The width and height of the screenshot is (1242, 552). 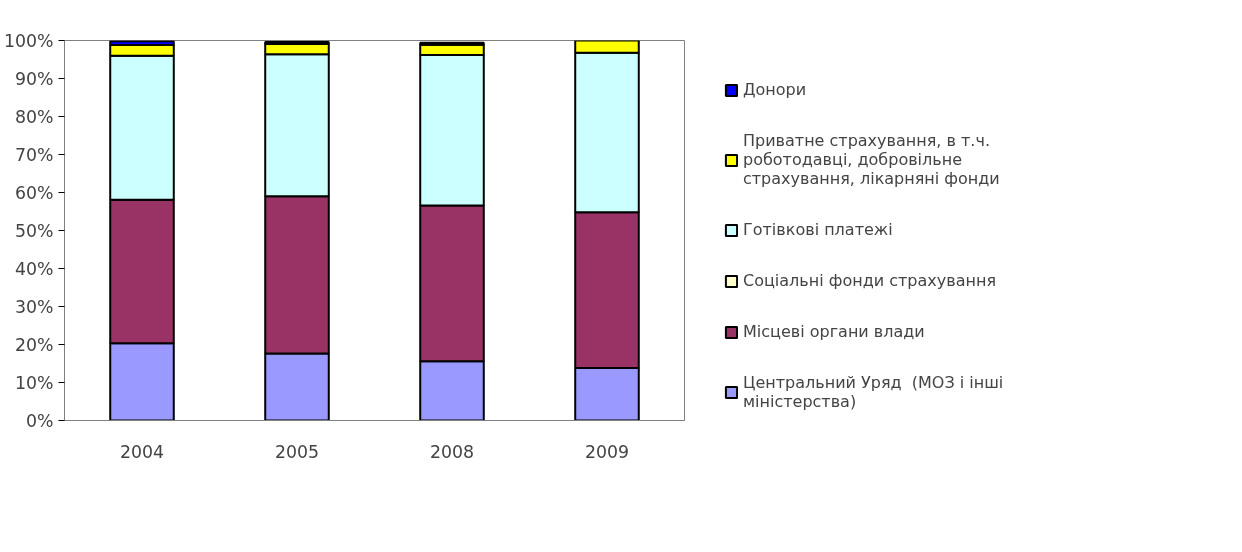 What do you see at coordinates (34, 344) in the screenshot?
I see `y-tick-label: 20%` at bounding box center [34, 344].